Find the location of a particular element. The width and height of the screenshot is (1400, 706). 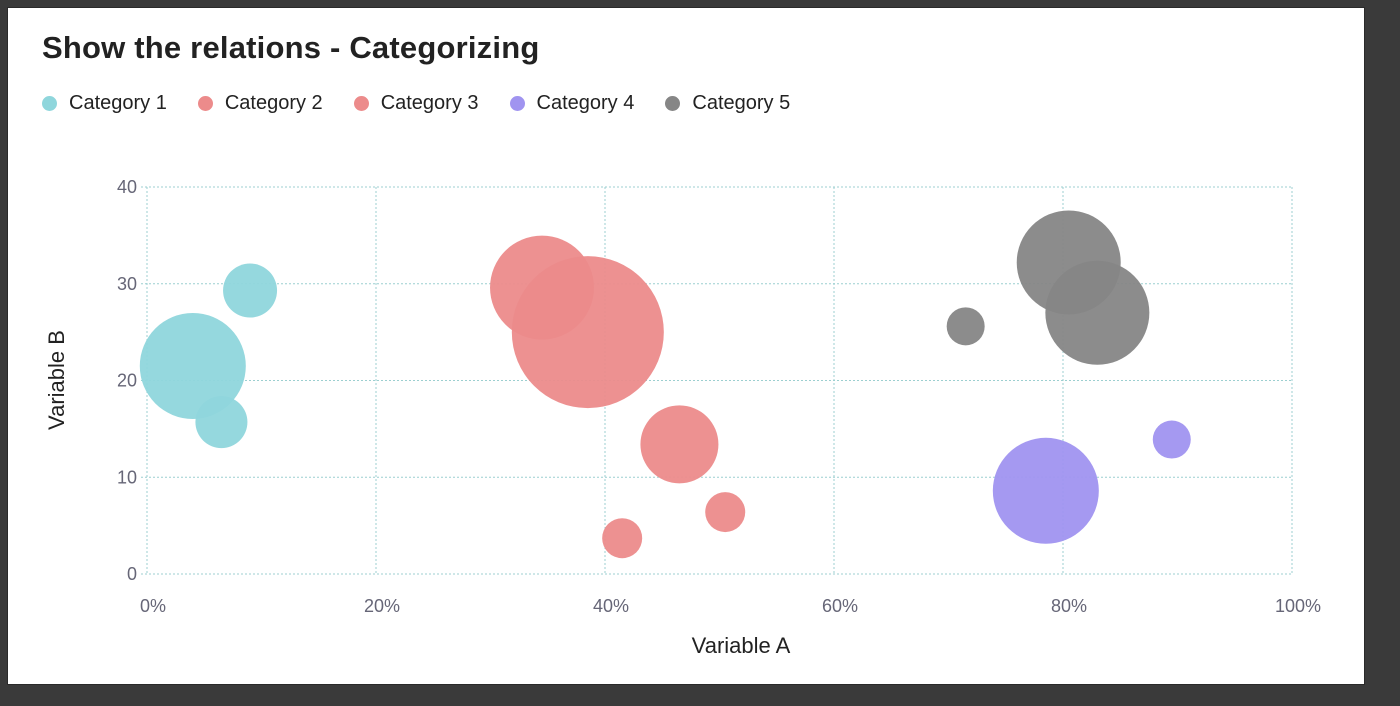

legend-label: Category 1 is located at coordinates (118, 103).